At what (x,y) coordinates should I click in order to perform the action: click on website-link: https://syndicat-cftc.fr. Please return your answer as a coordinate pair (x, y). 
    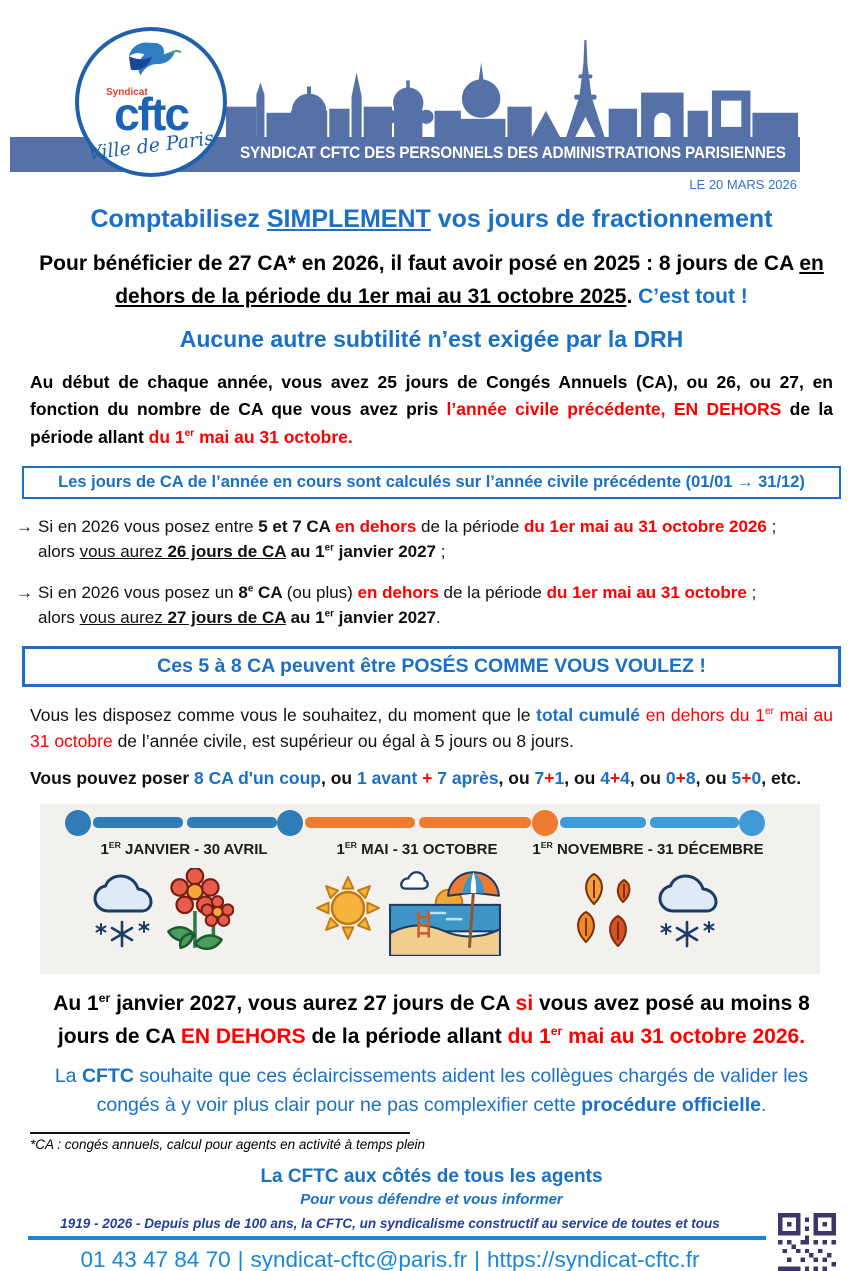
    Looking at the image, I should click on (593, 1259).